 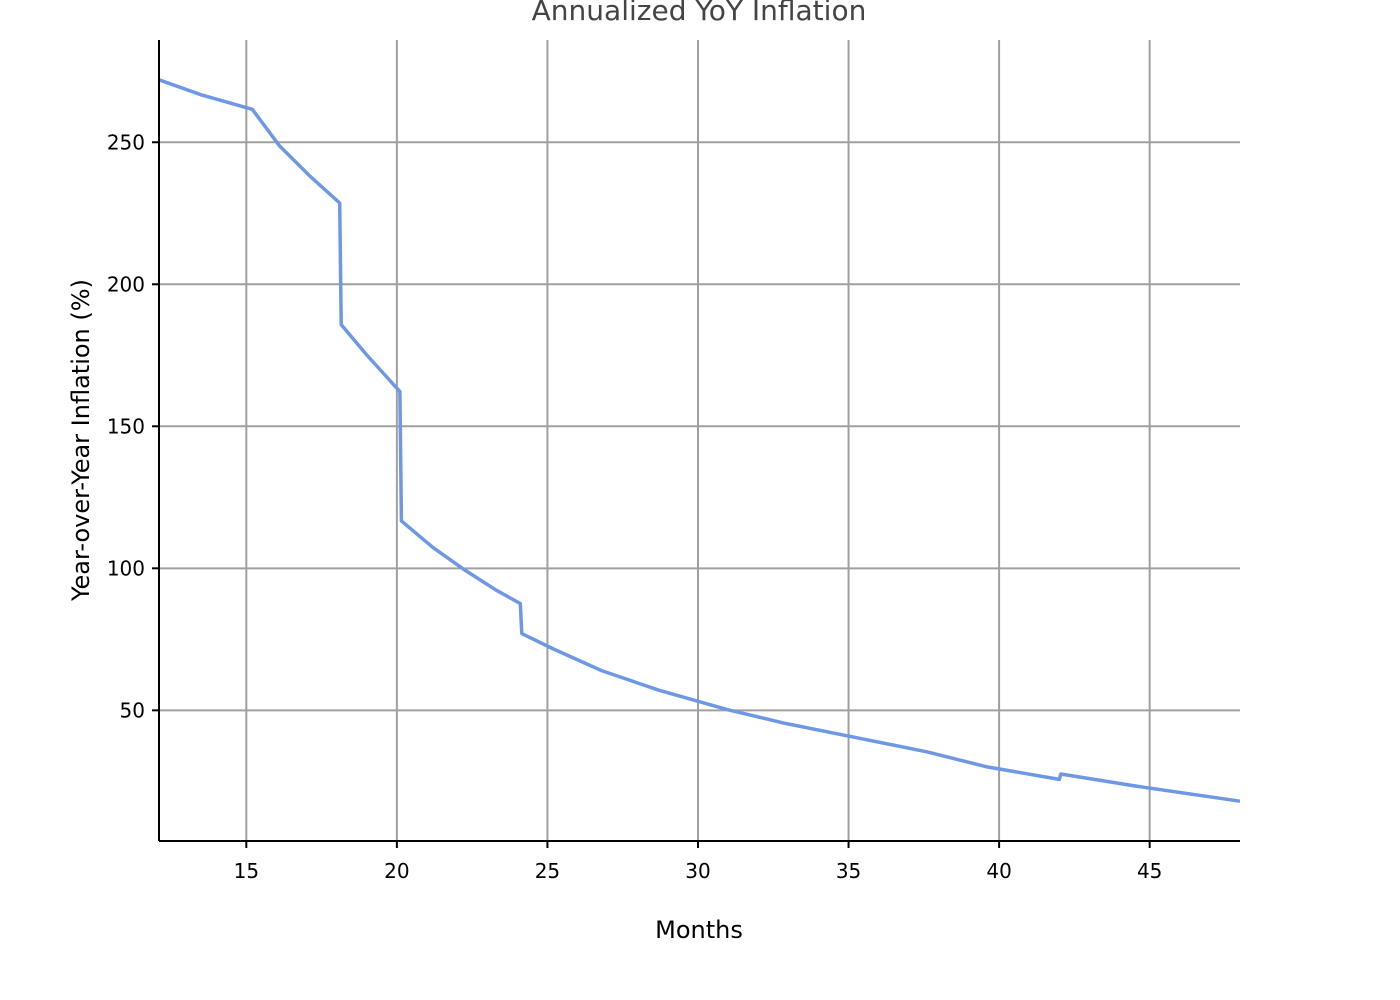 I want to click on x-tick-label: 25, so click(x=547, y=871).